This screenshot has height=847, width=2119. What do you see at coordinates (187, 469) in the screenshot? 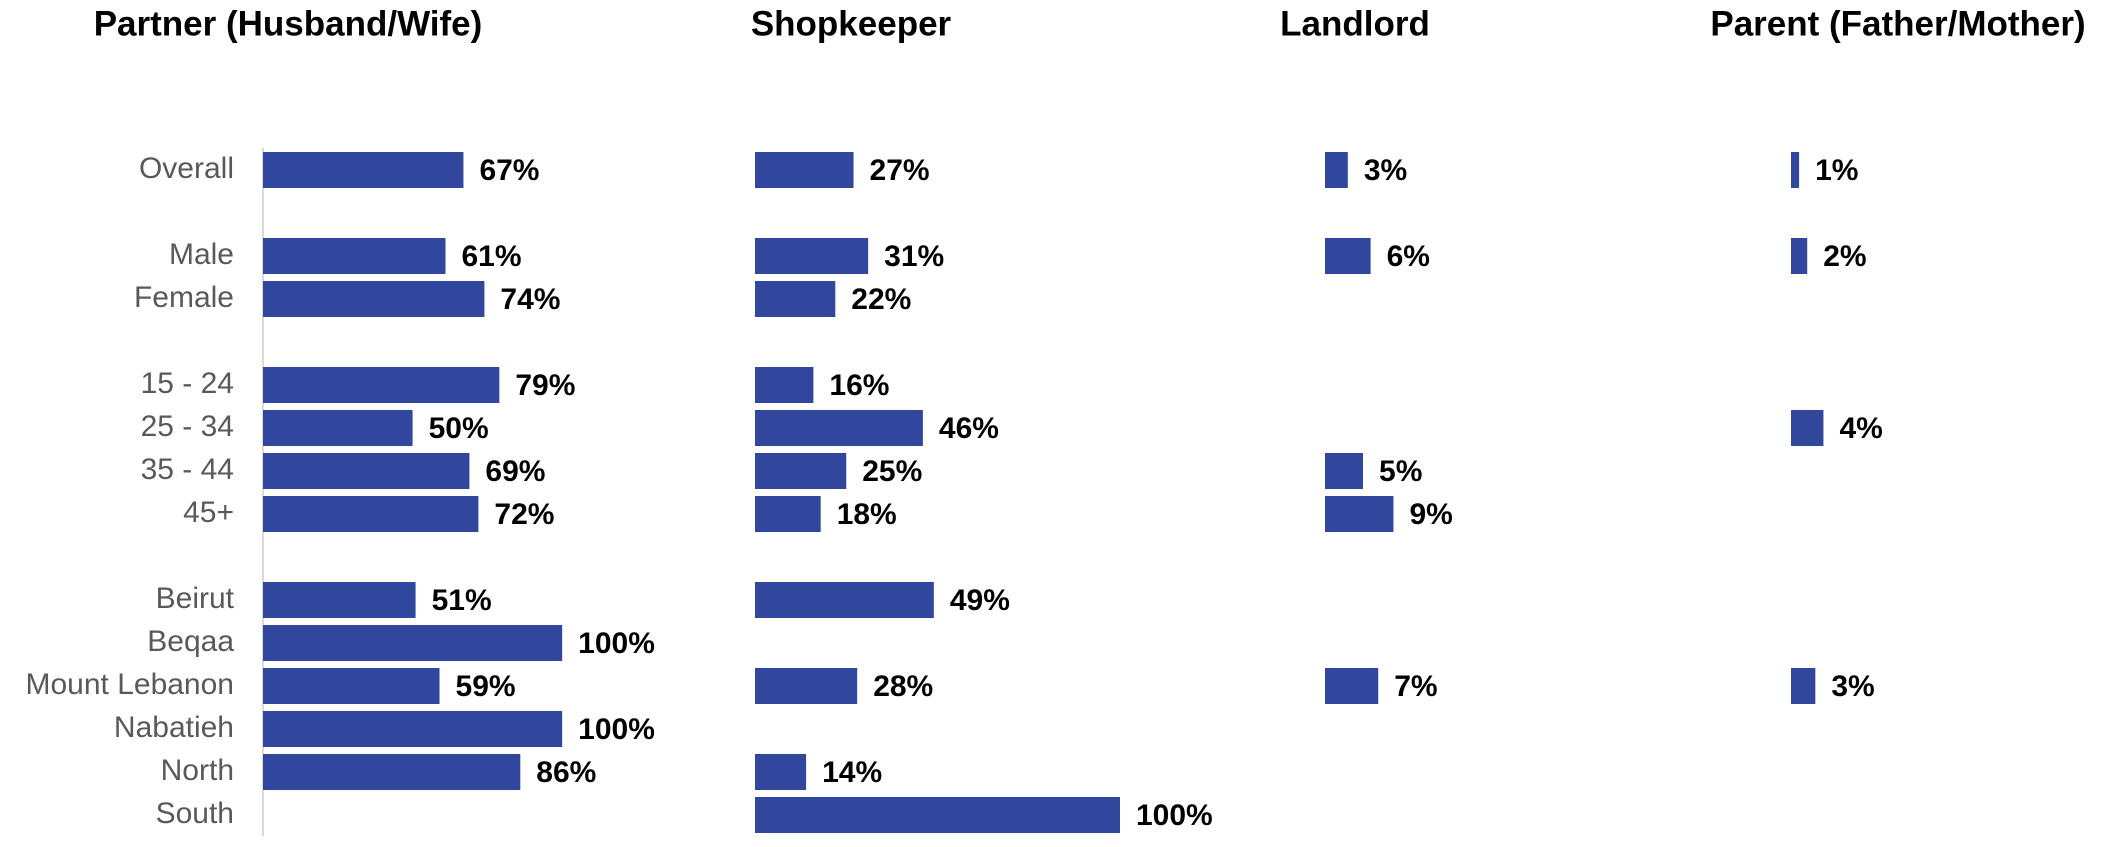
I see `category-label: 35 - 44` at bounding box center [187, 469].